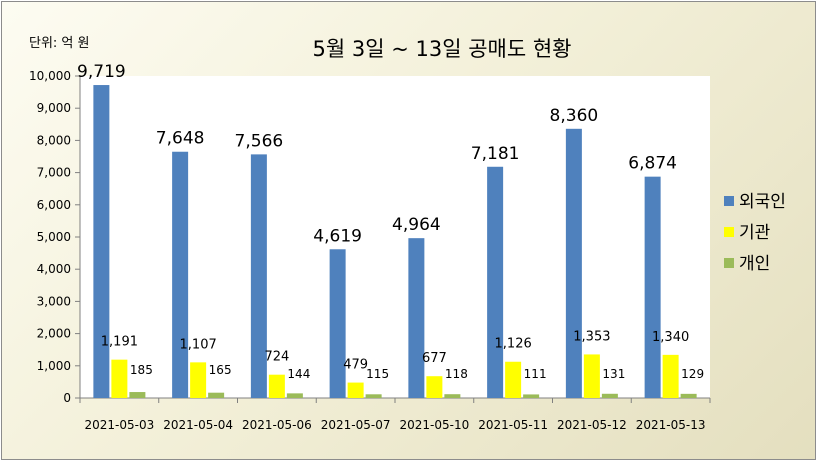 This screenshot has width=817, height=461. What do you see at coordinates (671, 425) in the screenshot?
I see `x-tick-label: 2021-05-13` at bounding box center [671, 425].